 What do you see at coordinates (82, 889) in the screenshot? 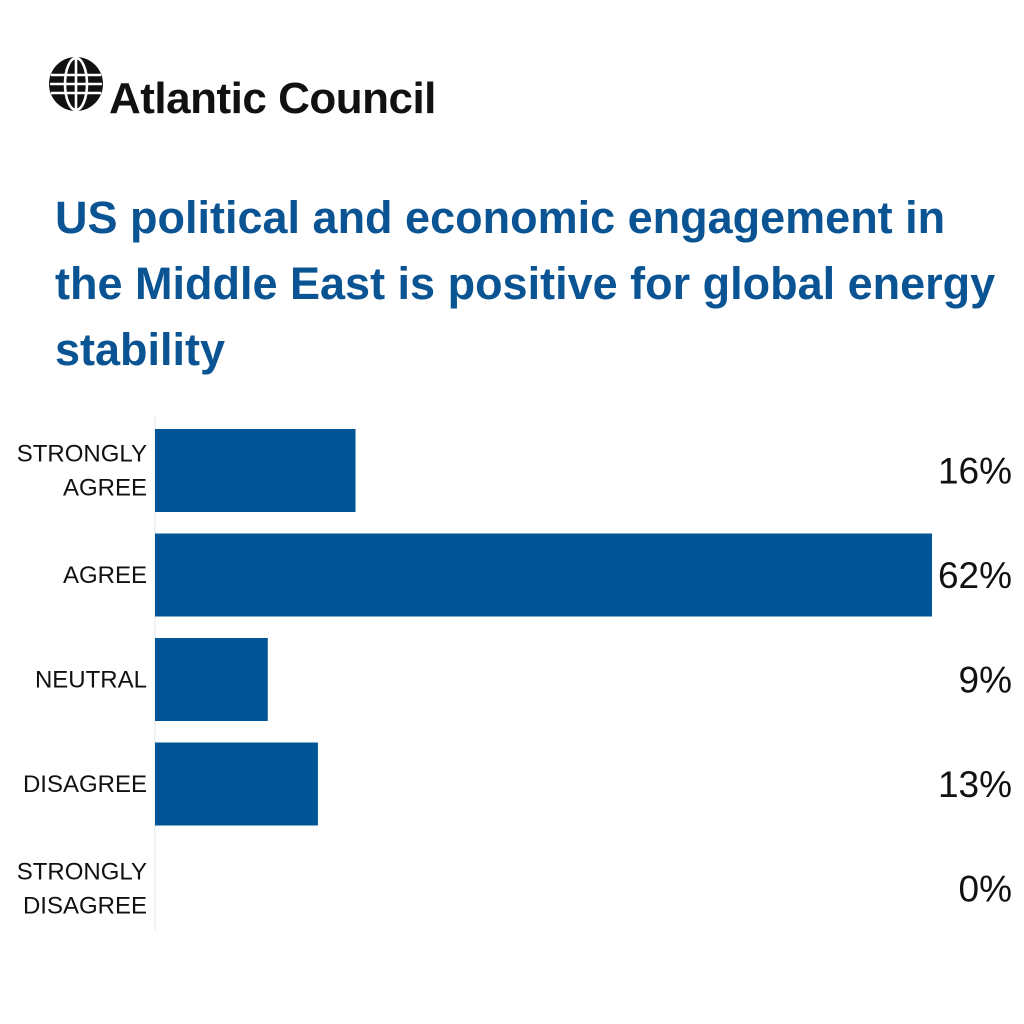
I see `category-label: STRONGLY DISAGREE` at bounding box center [82, 889].